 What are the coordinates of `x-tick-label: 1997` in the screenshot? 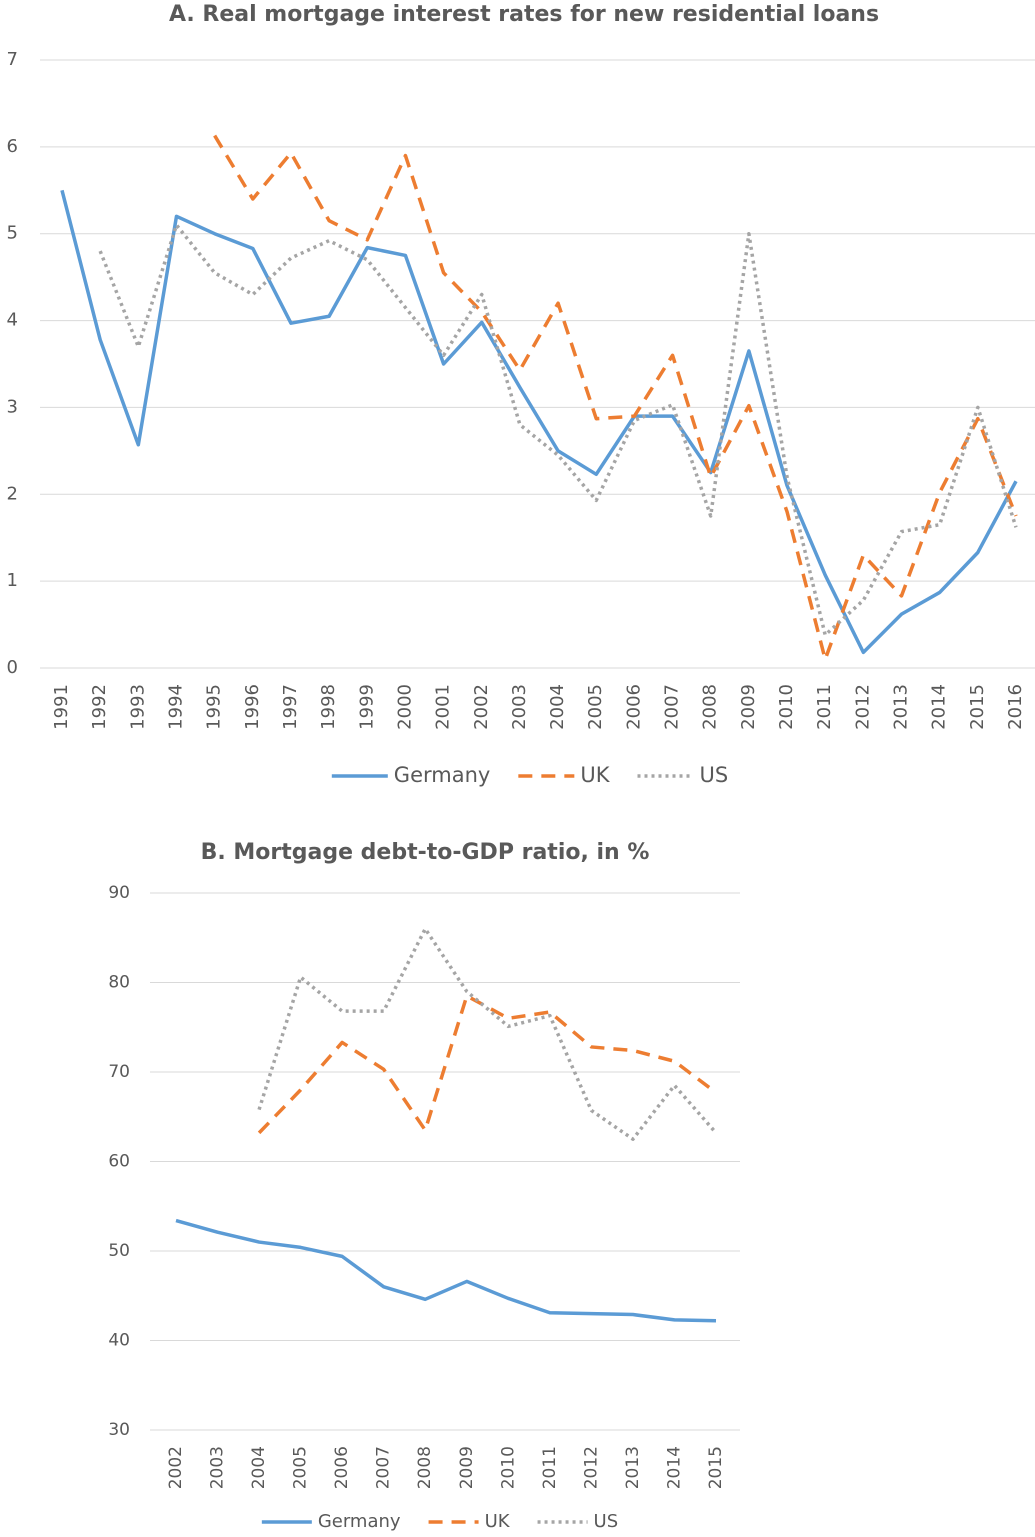 It's located at (290, 707).